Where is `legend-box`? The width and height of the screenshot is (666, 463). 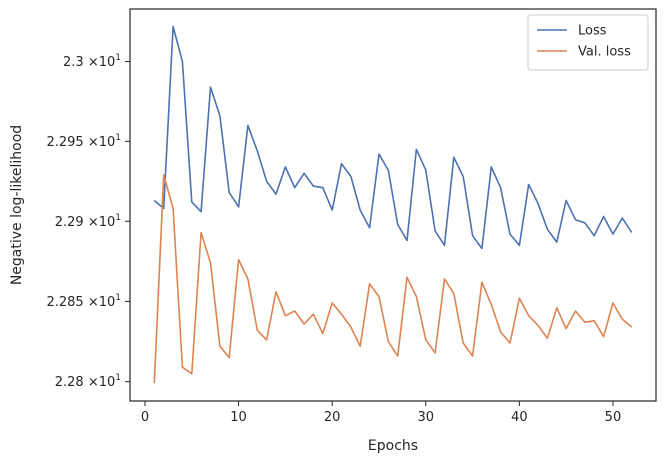
legend-box is located at coordinates (588, 42).